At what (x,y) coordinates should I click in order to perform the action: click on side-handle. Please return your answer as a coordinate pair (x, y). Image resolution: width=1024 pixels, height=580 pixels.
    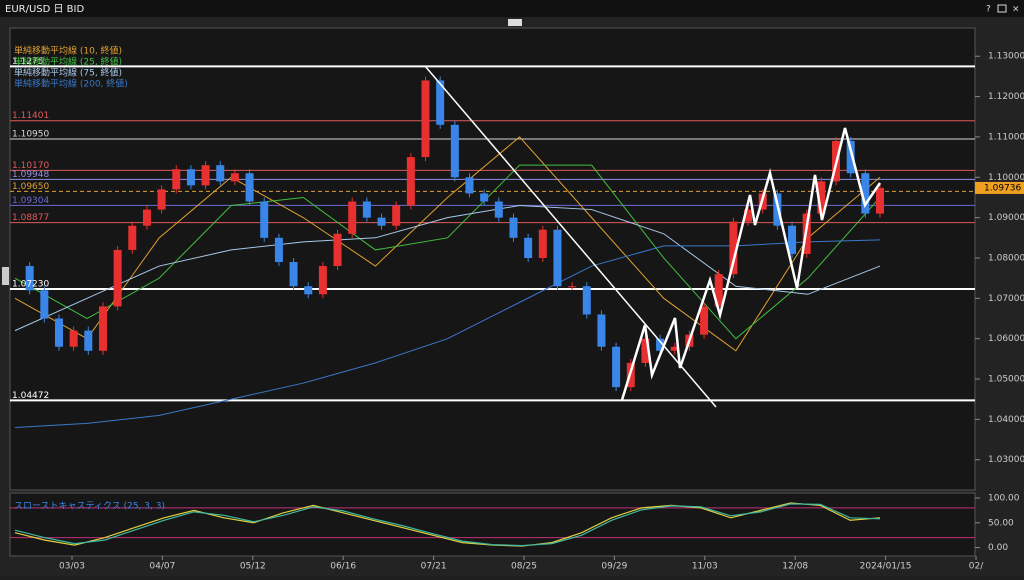
    Looking at the image, I should click on (5, 276).